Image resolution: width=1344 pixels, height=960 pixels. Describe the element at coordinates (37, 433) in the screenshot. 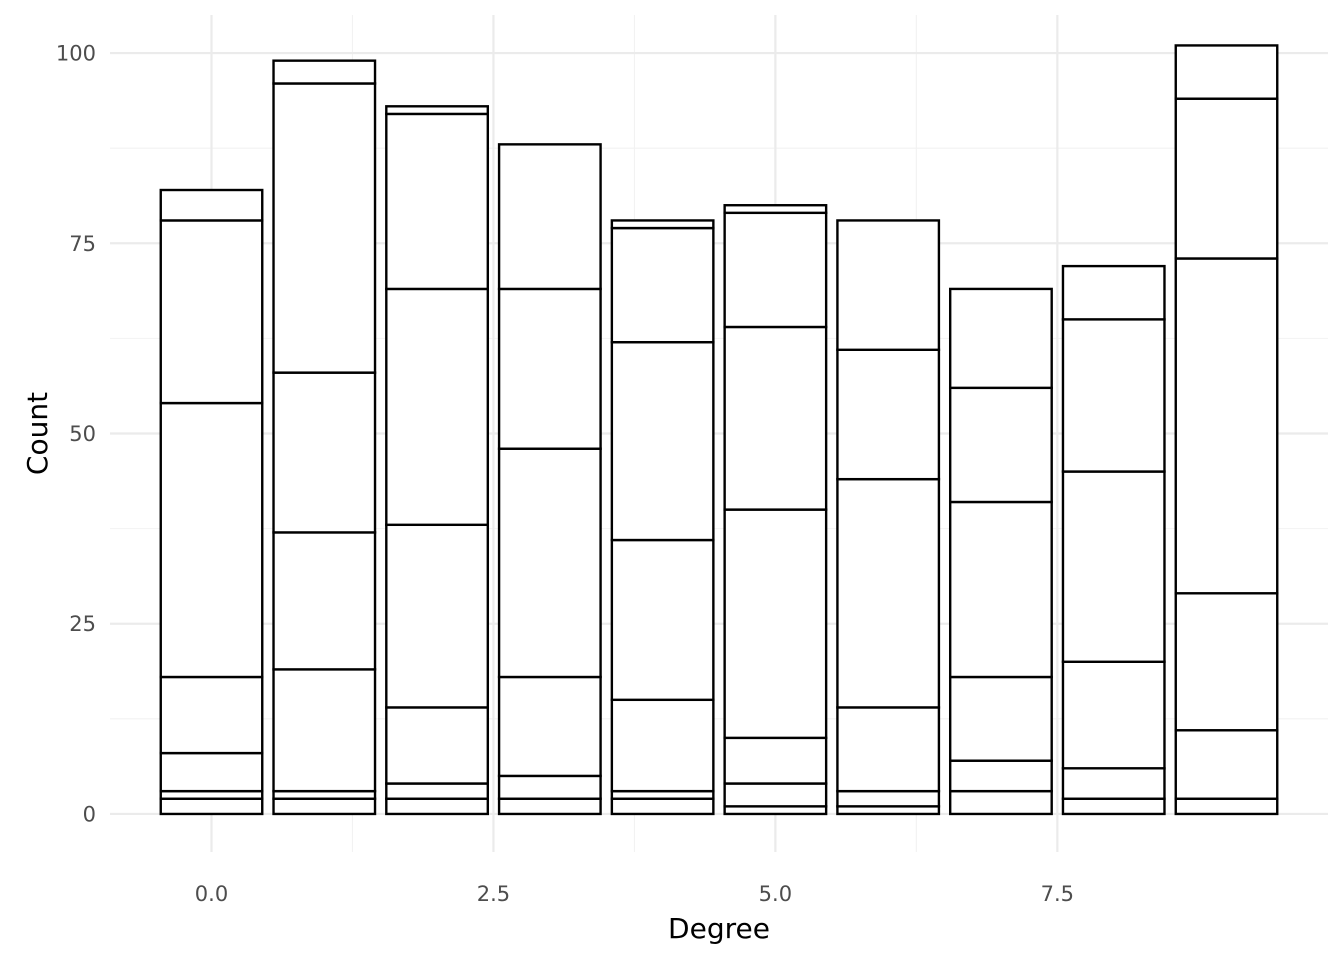

I see `y-axis-title: Count` at that location.